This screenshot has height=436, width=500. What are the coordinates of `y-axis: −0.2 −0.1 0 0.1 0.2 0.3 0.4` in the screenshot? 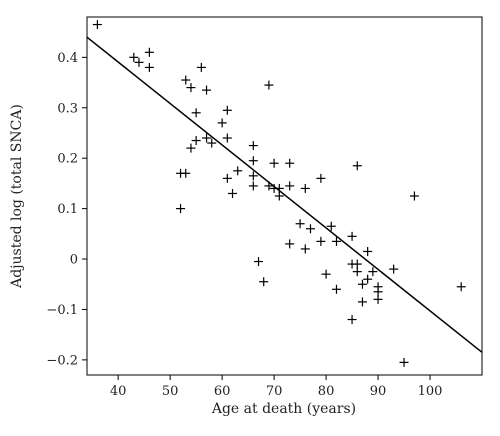 It's located at (66, 209).